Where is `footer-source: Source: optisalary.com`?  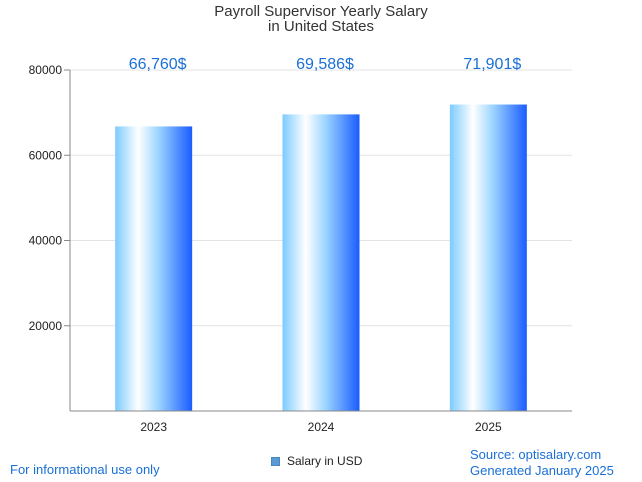
footer-source: Source: optisalary.com is located at coordinates (536, 454).